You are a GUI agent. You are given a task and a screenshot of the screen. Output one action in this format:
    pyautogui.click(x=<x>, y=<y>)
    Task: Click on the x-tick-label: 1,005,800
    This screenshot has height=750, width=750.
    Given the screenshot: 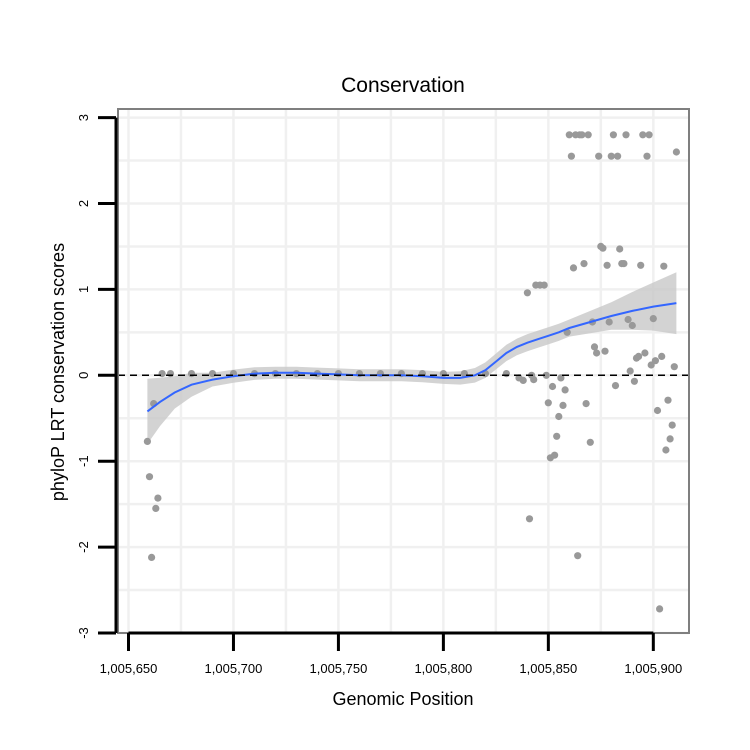 What is the action you would take?
    pyautogui.click(x=443, y=668)
    